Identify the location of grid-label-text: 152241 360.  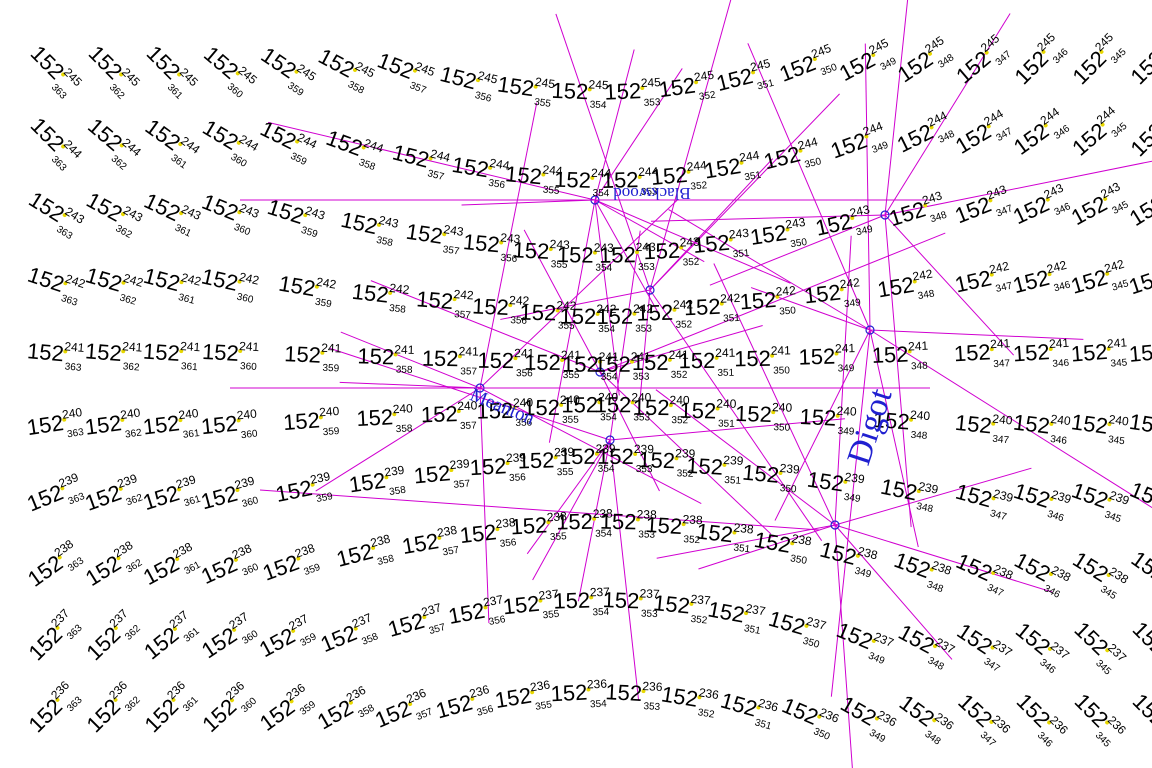
(230, 355).